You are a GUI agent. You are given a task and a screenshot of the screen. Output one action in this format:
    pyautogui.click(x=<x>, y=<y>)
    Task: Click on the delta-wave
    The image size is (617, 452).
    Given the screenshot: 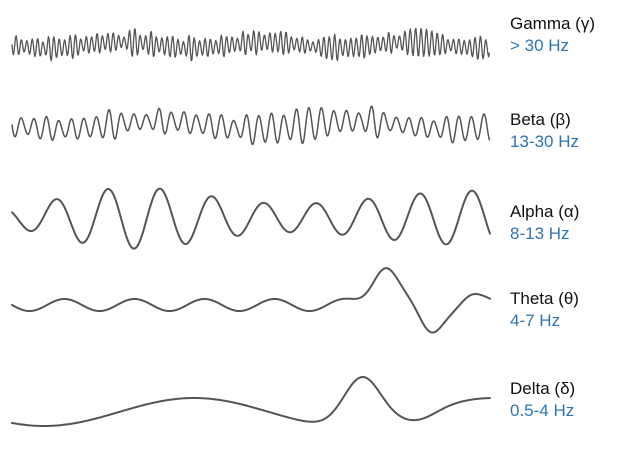 What is the action you would take?
    pyautogui.click(x=251, y=401)
    